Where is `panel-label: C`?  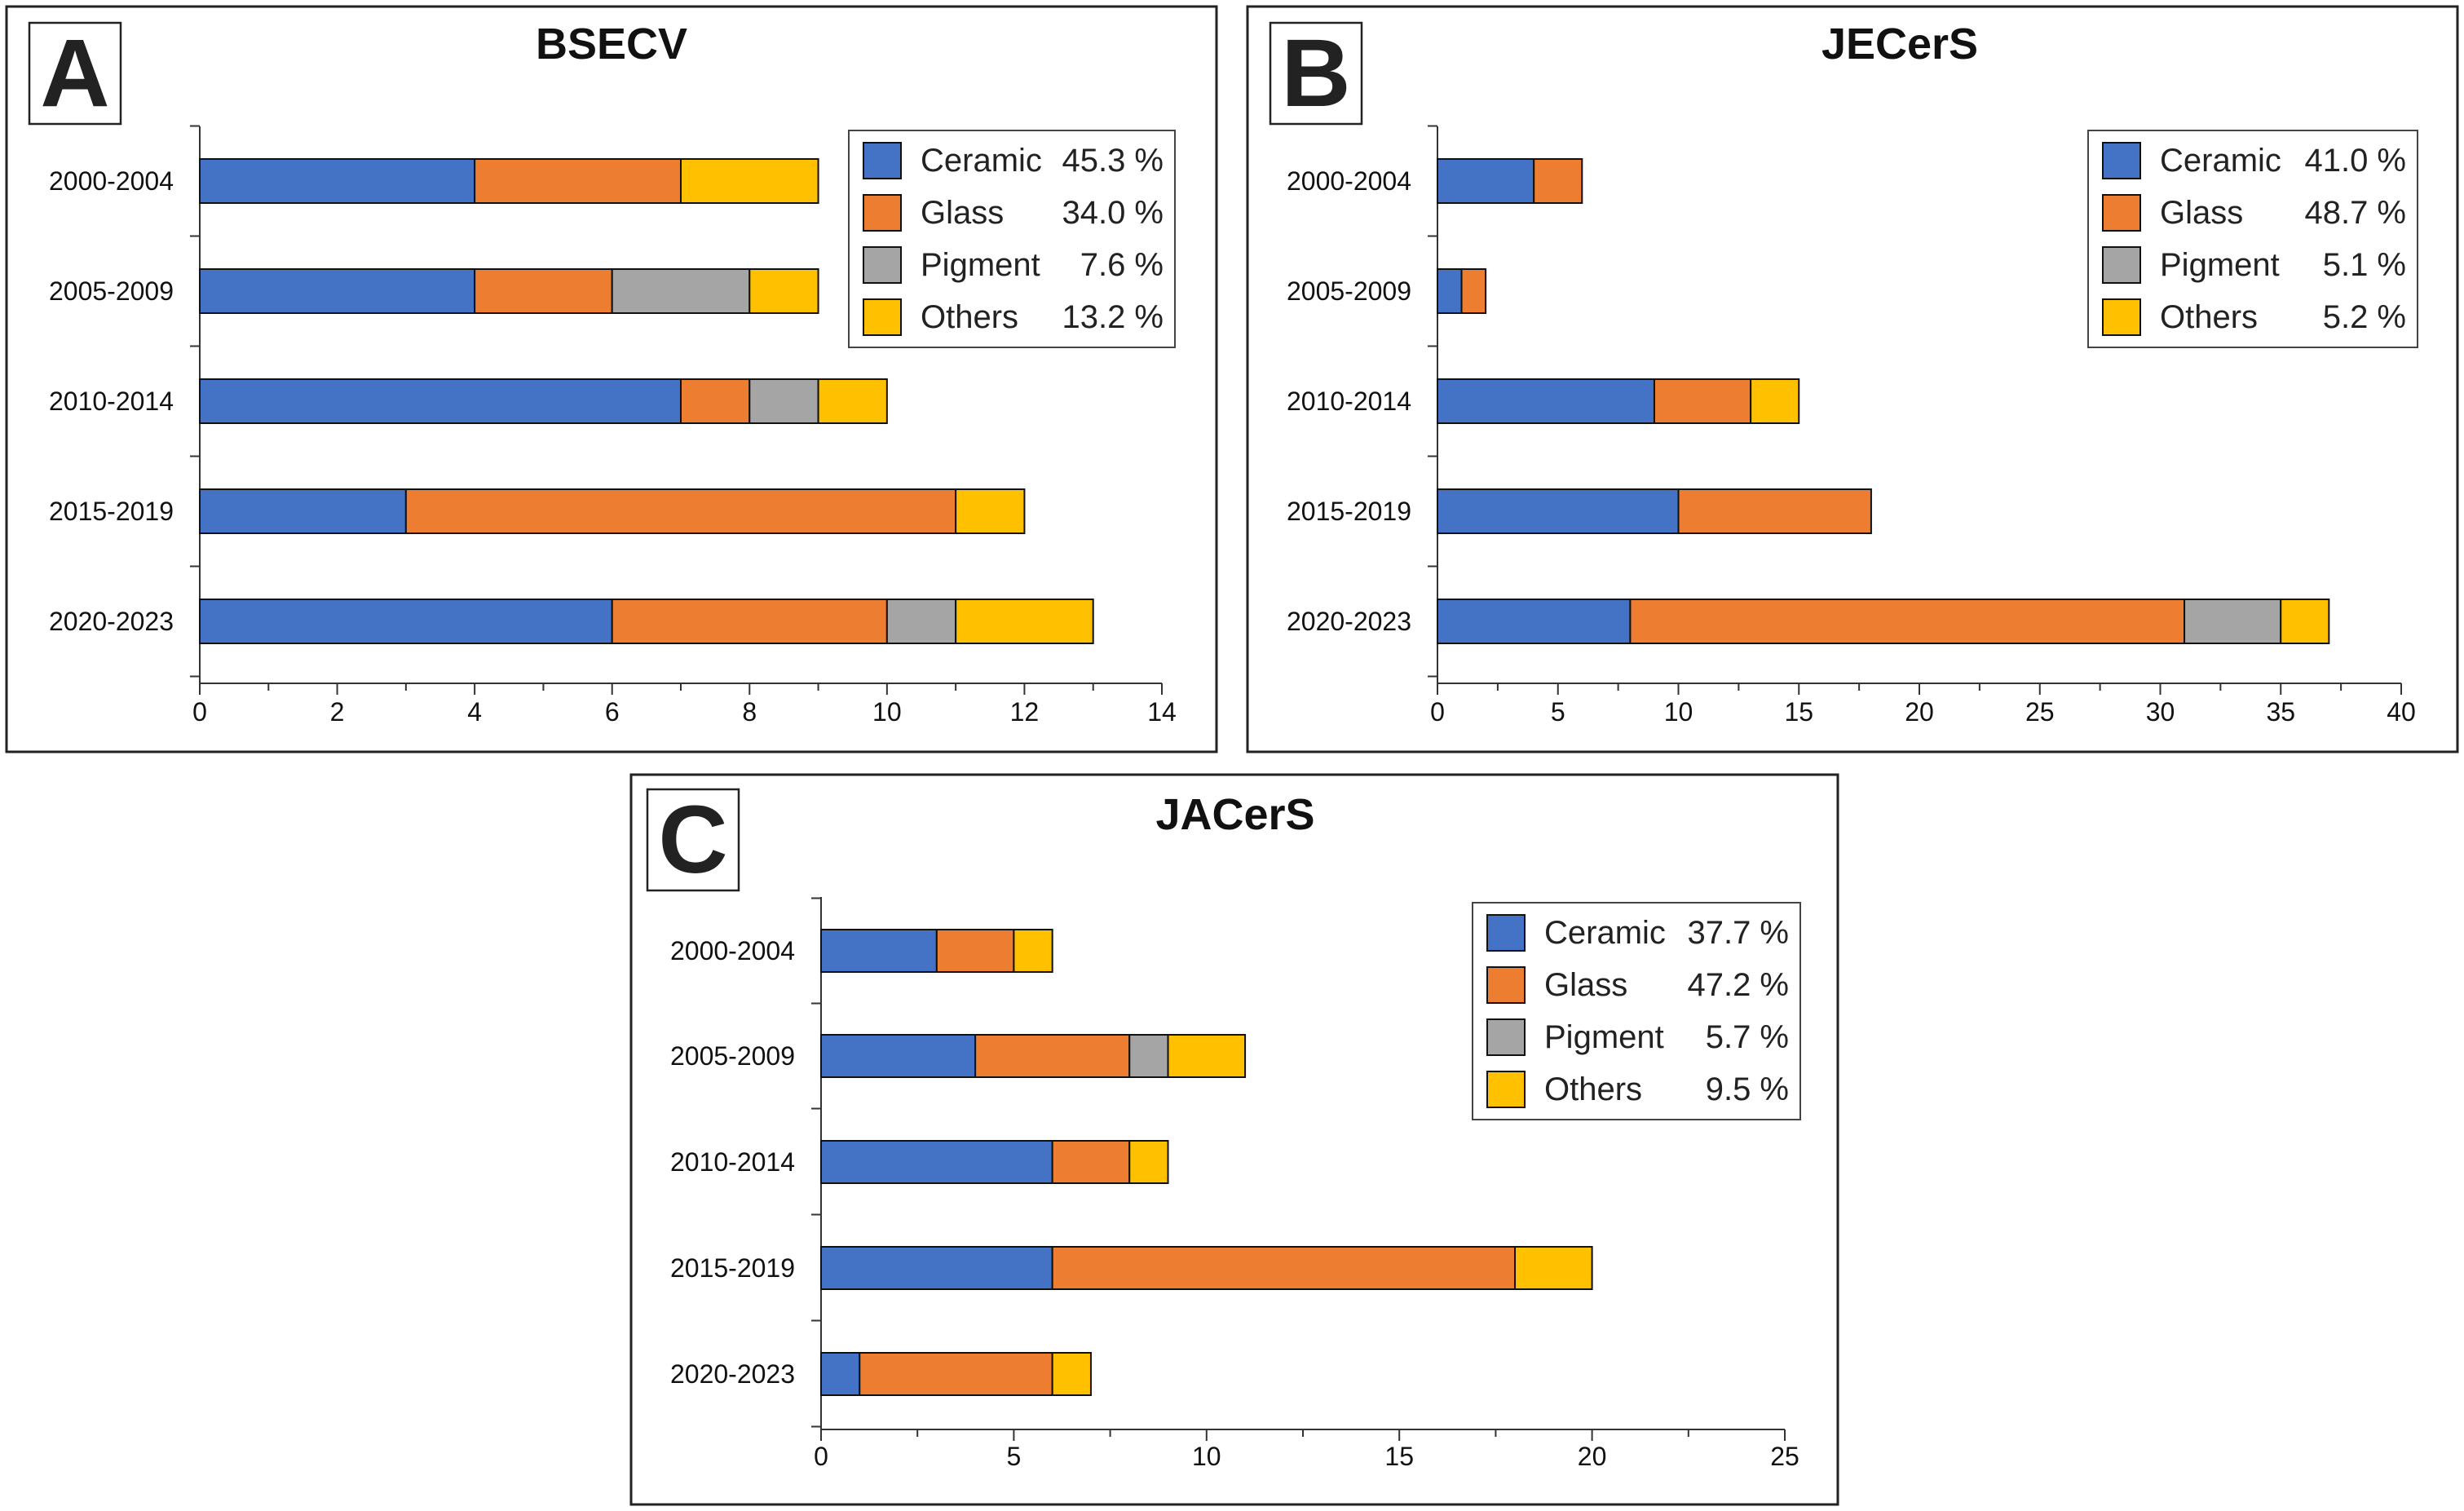
panel-label: C is located at coordinates (692, 840).